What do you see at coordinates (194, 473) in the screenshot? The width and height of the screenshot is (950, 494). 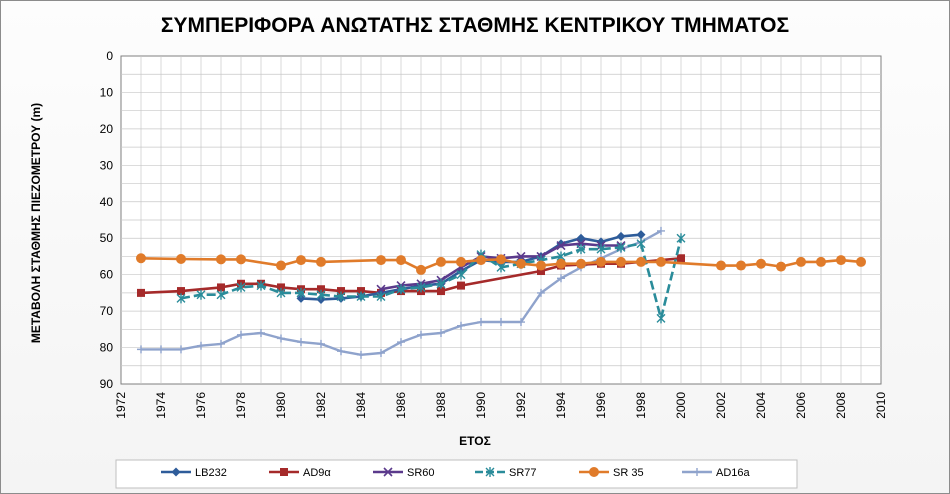 I see `legend-entry: LB232` at bounding box center [194, 473].